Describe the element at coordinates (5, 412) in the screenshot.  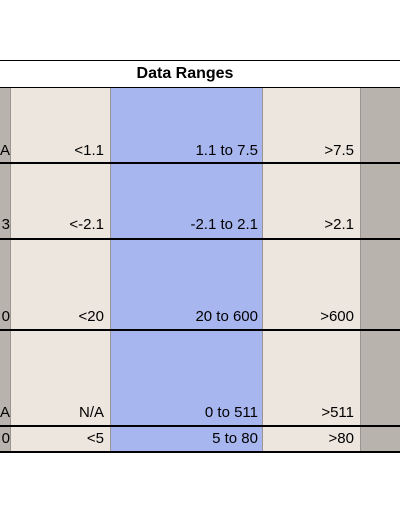
I see `row-4-edge-cell: A` at that location.